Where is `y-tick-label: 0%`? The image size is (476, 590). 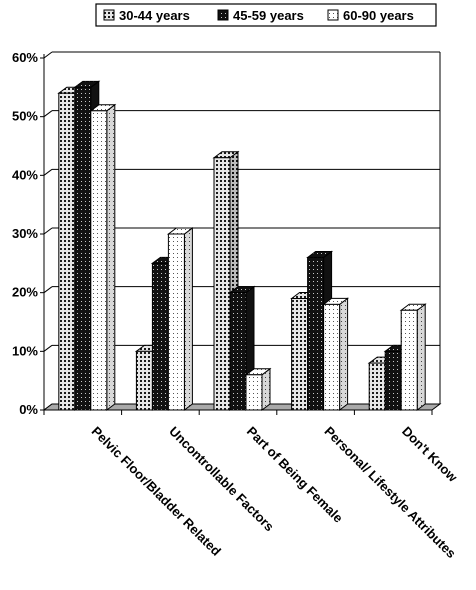 y-tick-label: 0% is located at coordinates (28, 409).